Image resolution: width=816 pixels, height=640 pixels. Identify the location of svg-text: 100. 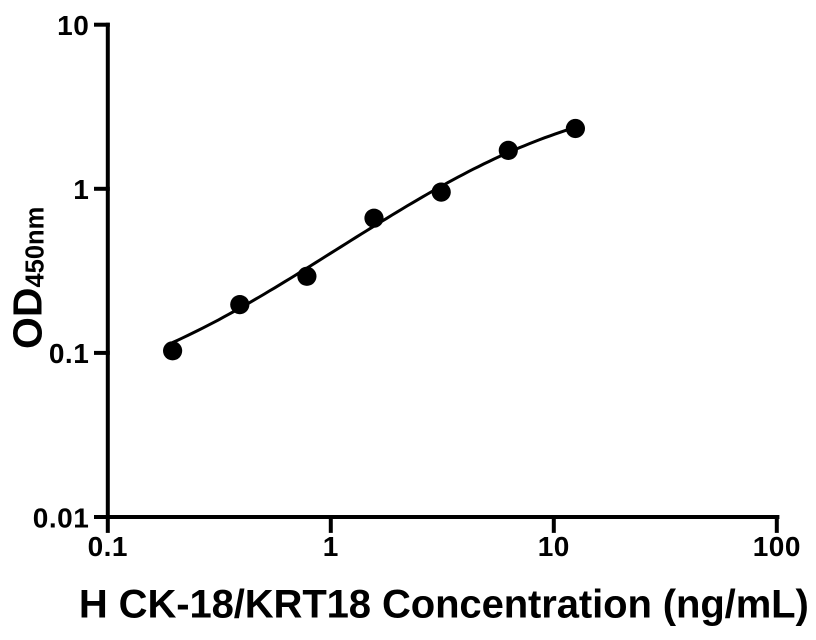
(777, 546).